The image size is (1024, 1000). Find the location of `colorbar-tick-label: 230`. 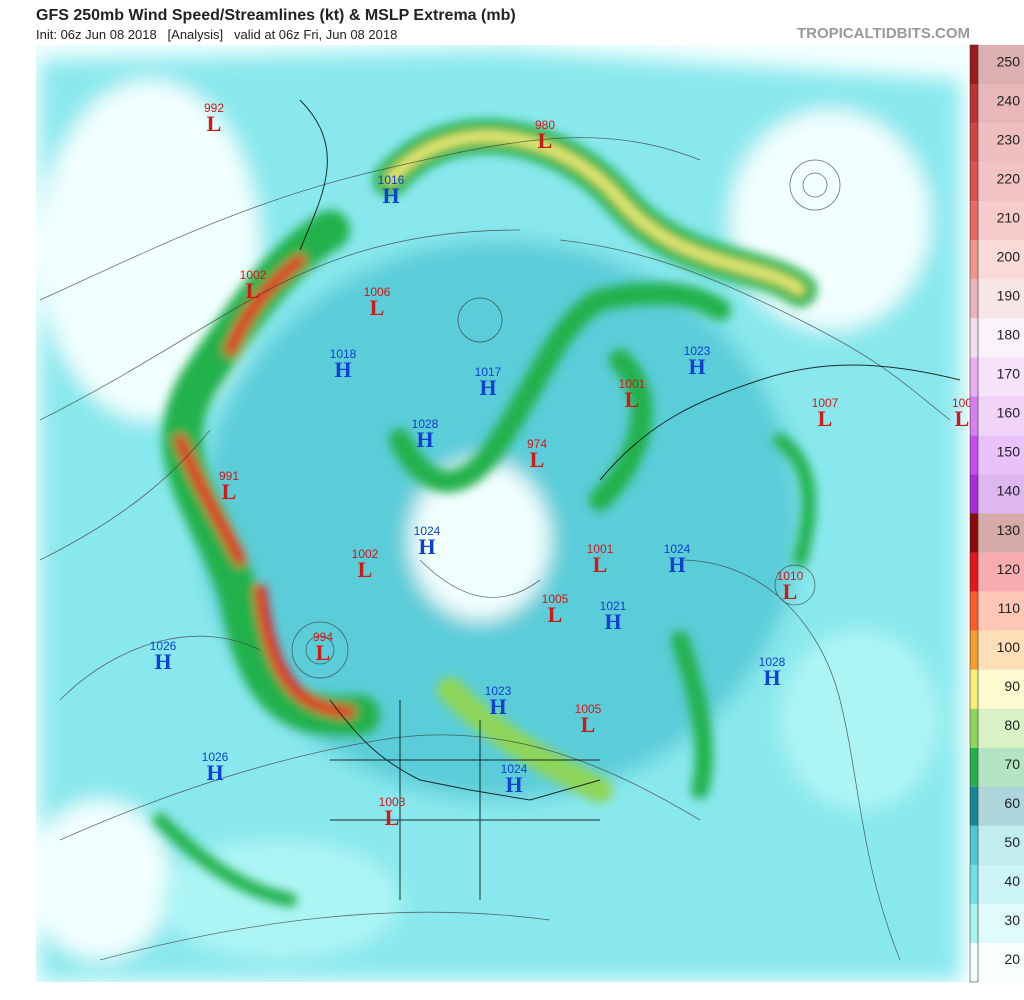

colorbar-tick-label: 230 is located at coordinates (1009, 139).